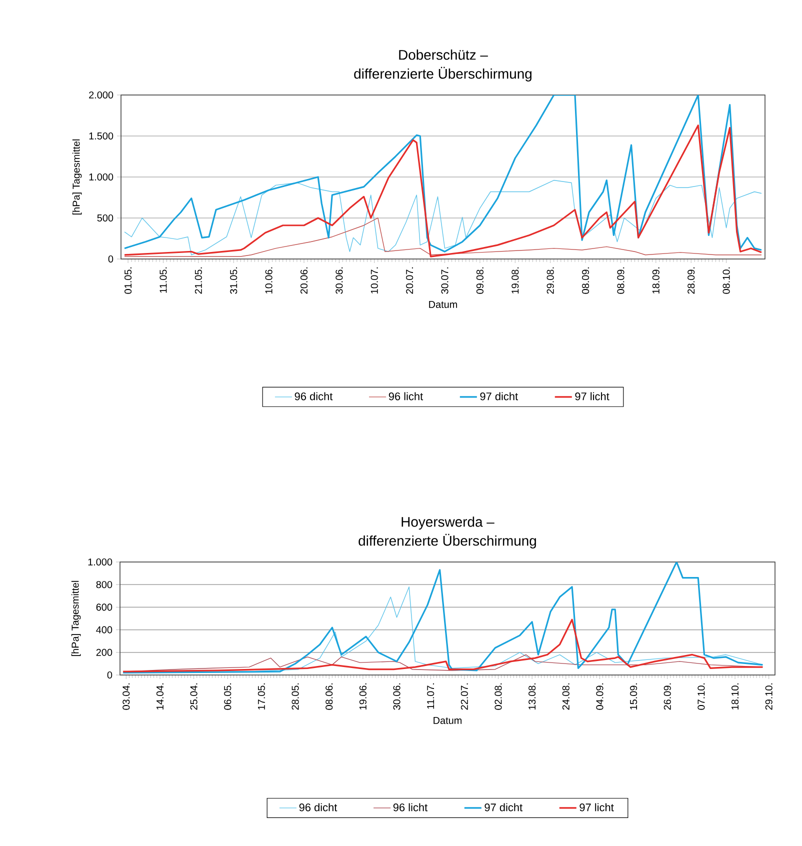 This screenshot has width=802, height=846. I want to click on x-tick-label: 04.09., so click(600, 696).